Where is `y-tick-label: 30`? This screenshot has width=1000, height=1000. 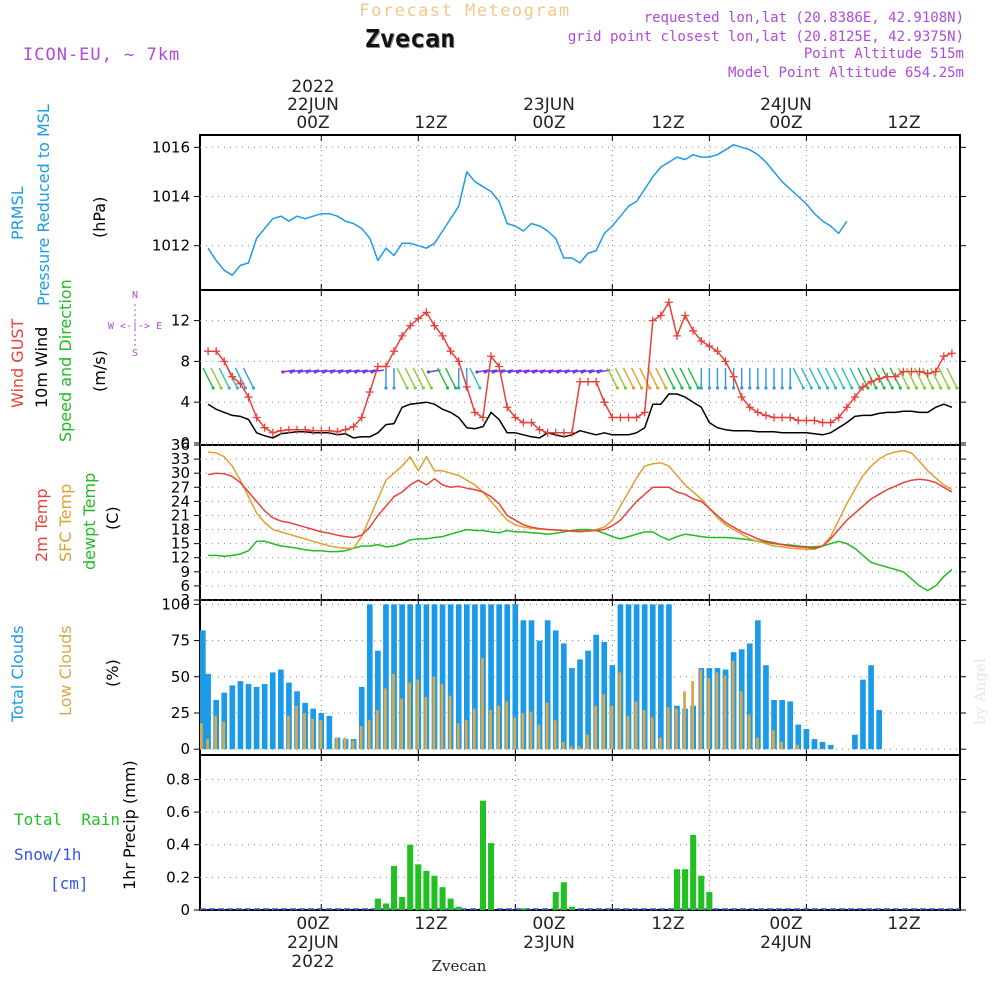
y-tick-label: 30 is located at coordinates (180, 473).